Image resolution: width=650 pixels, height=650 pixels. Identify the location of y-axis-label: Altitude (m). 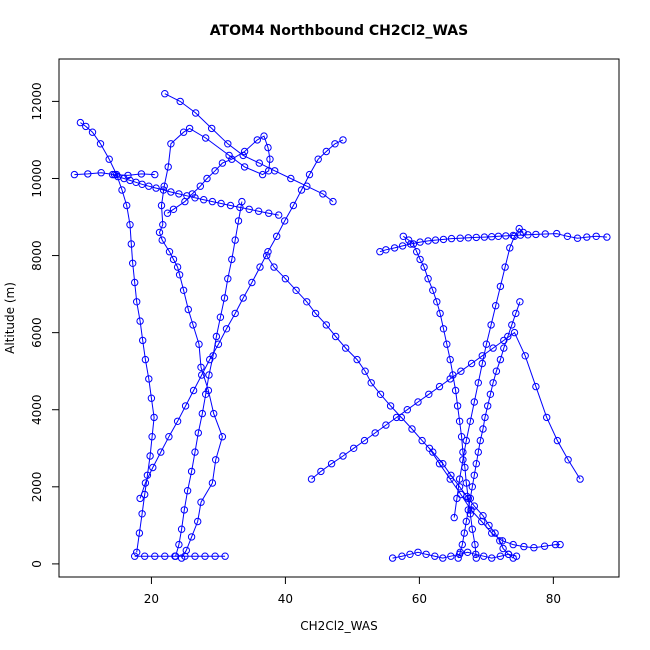
(10, 318).